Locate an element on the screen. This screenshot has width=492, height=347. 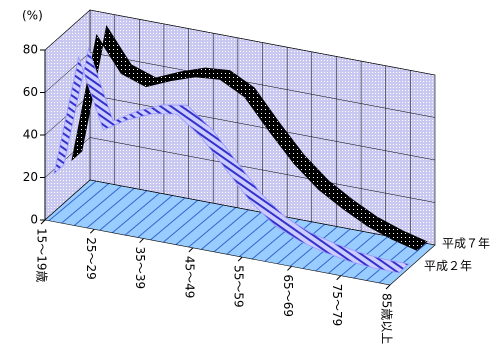
x-tick-label: 25～29 is located at coordinates (91, 258).